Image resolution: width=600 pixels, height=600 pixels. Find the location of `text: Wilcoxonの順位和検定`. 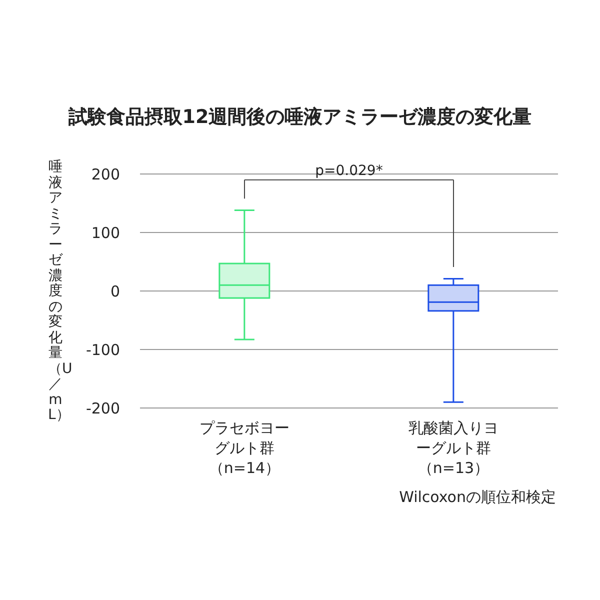

text: Wilcoxonの順位和検定 is located at coordinates (477, 497).